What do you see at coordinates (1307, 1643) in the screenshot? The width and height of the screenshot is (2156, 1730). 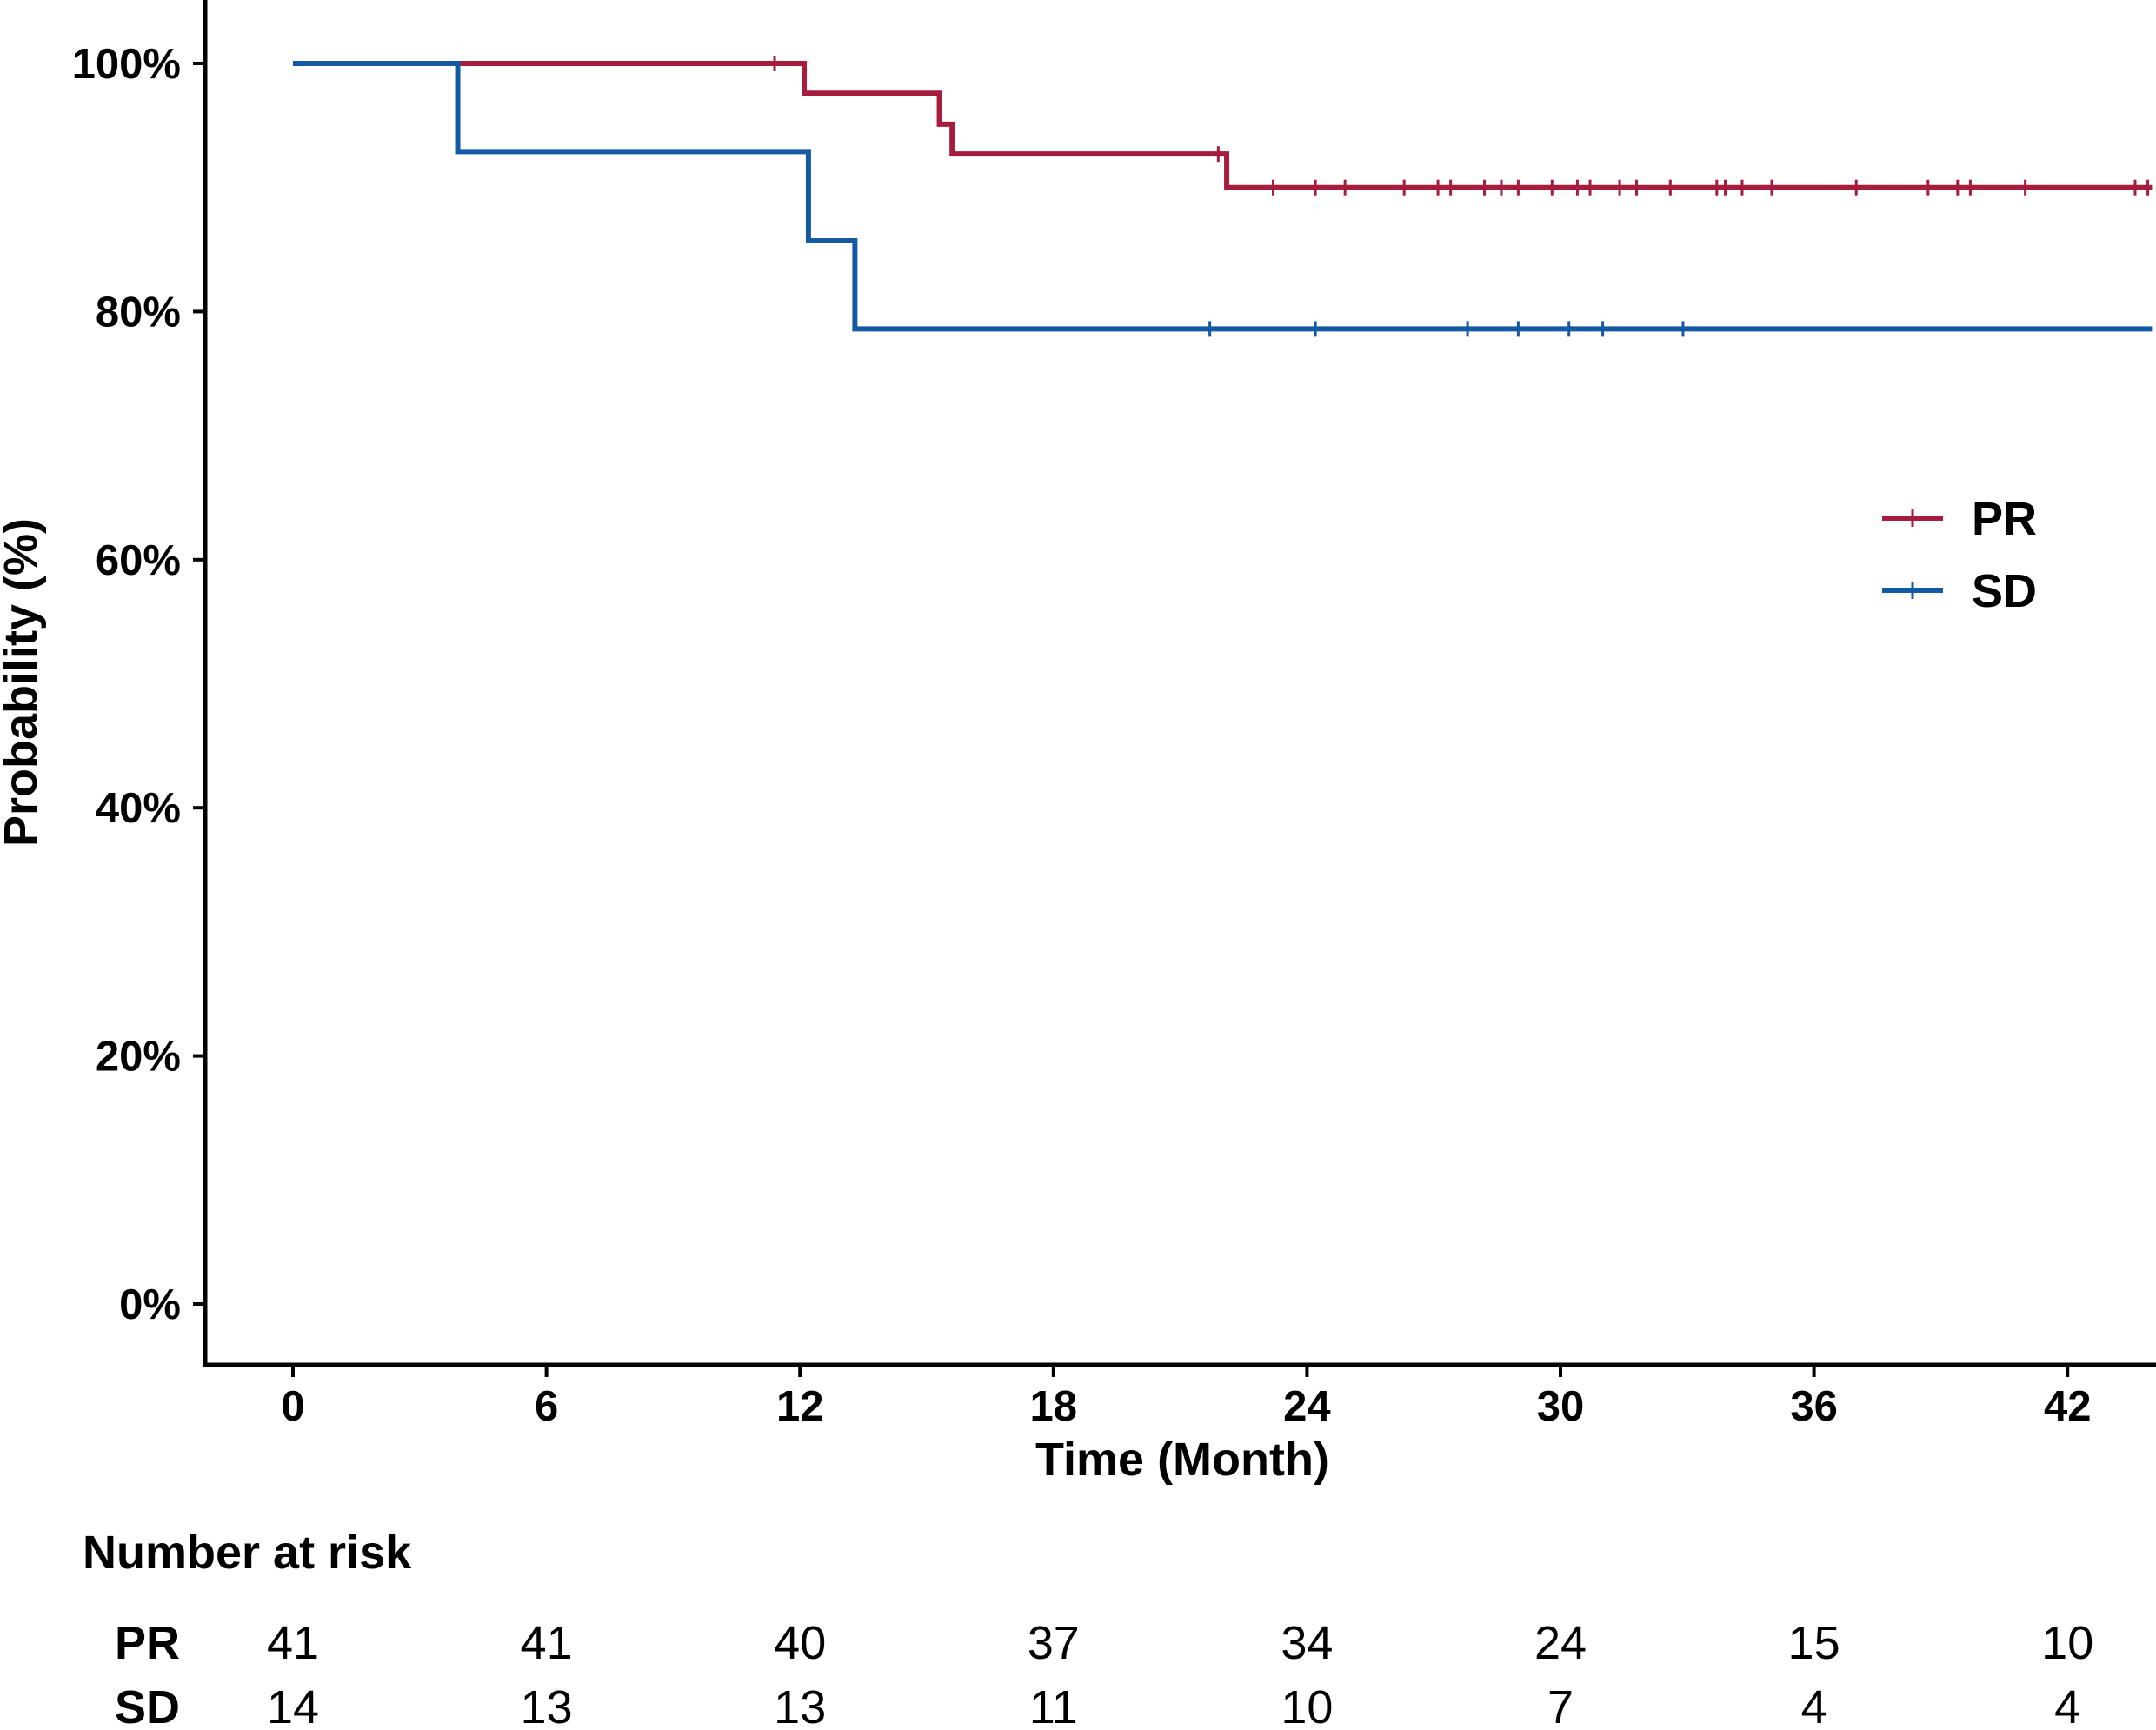 I see `risk-pr-value-24: 34` at bounding box center [1307, 1643].